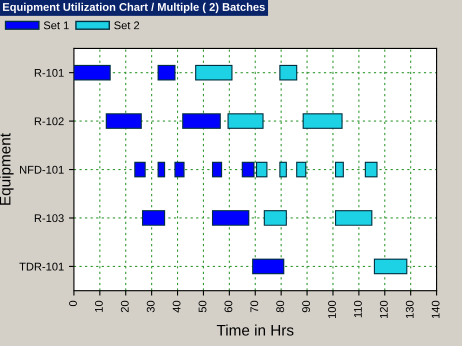 This screenshot has width=462, height=346. Describe the element at coordinates (124, 306) in the screenshot. I see `x-tick-label: 20` at that location.